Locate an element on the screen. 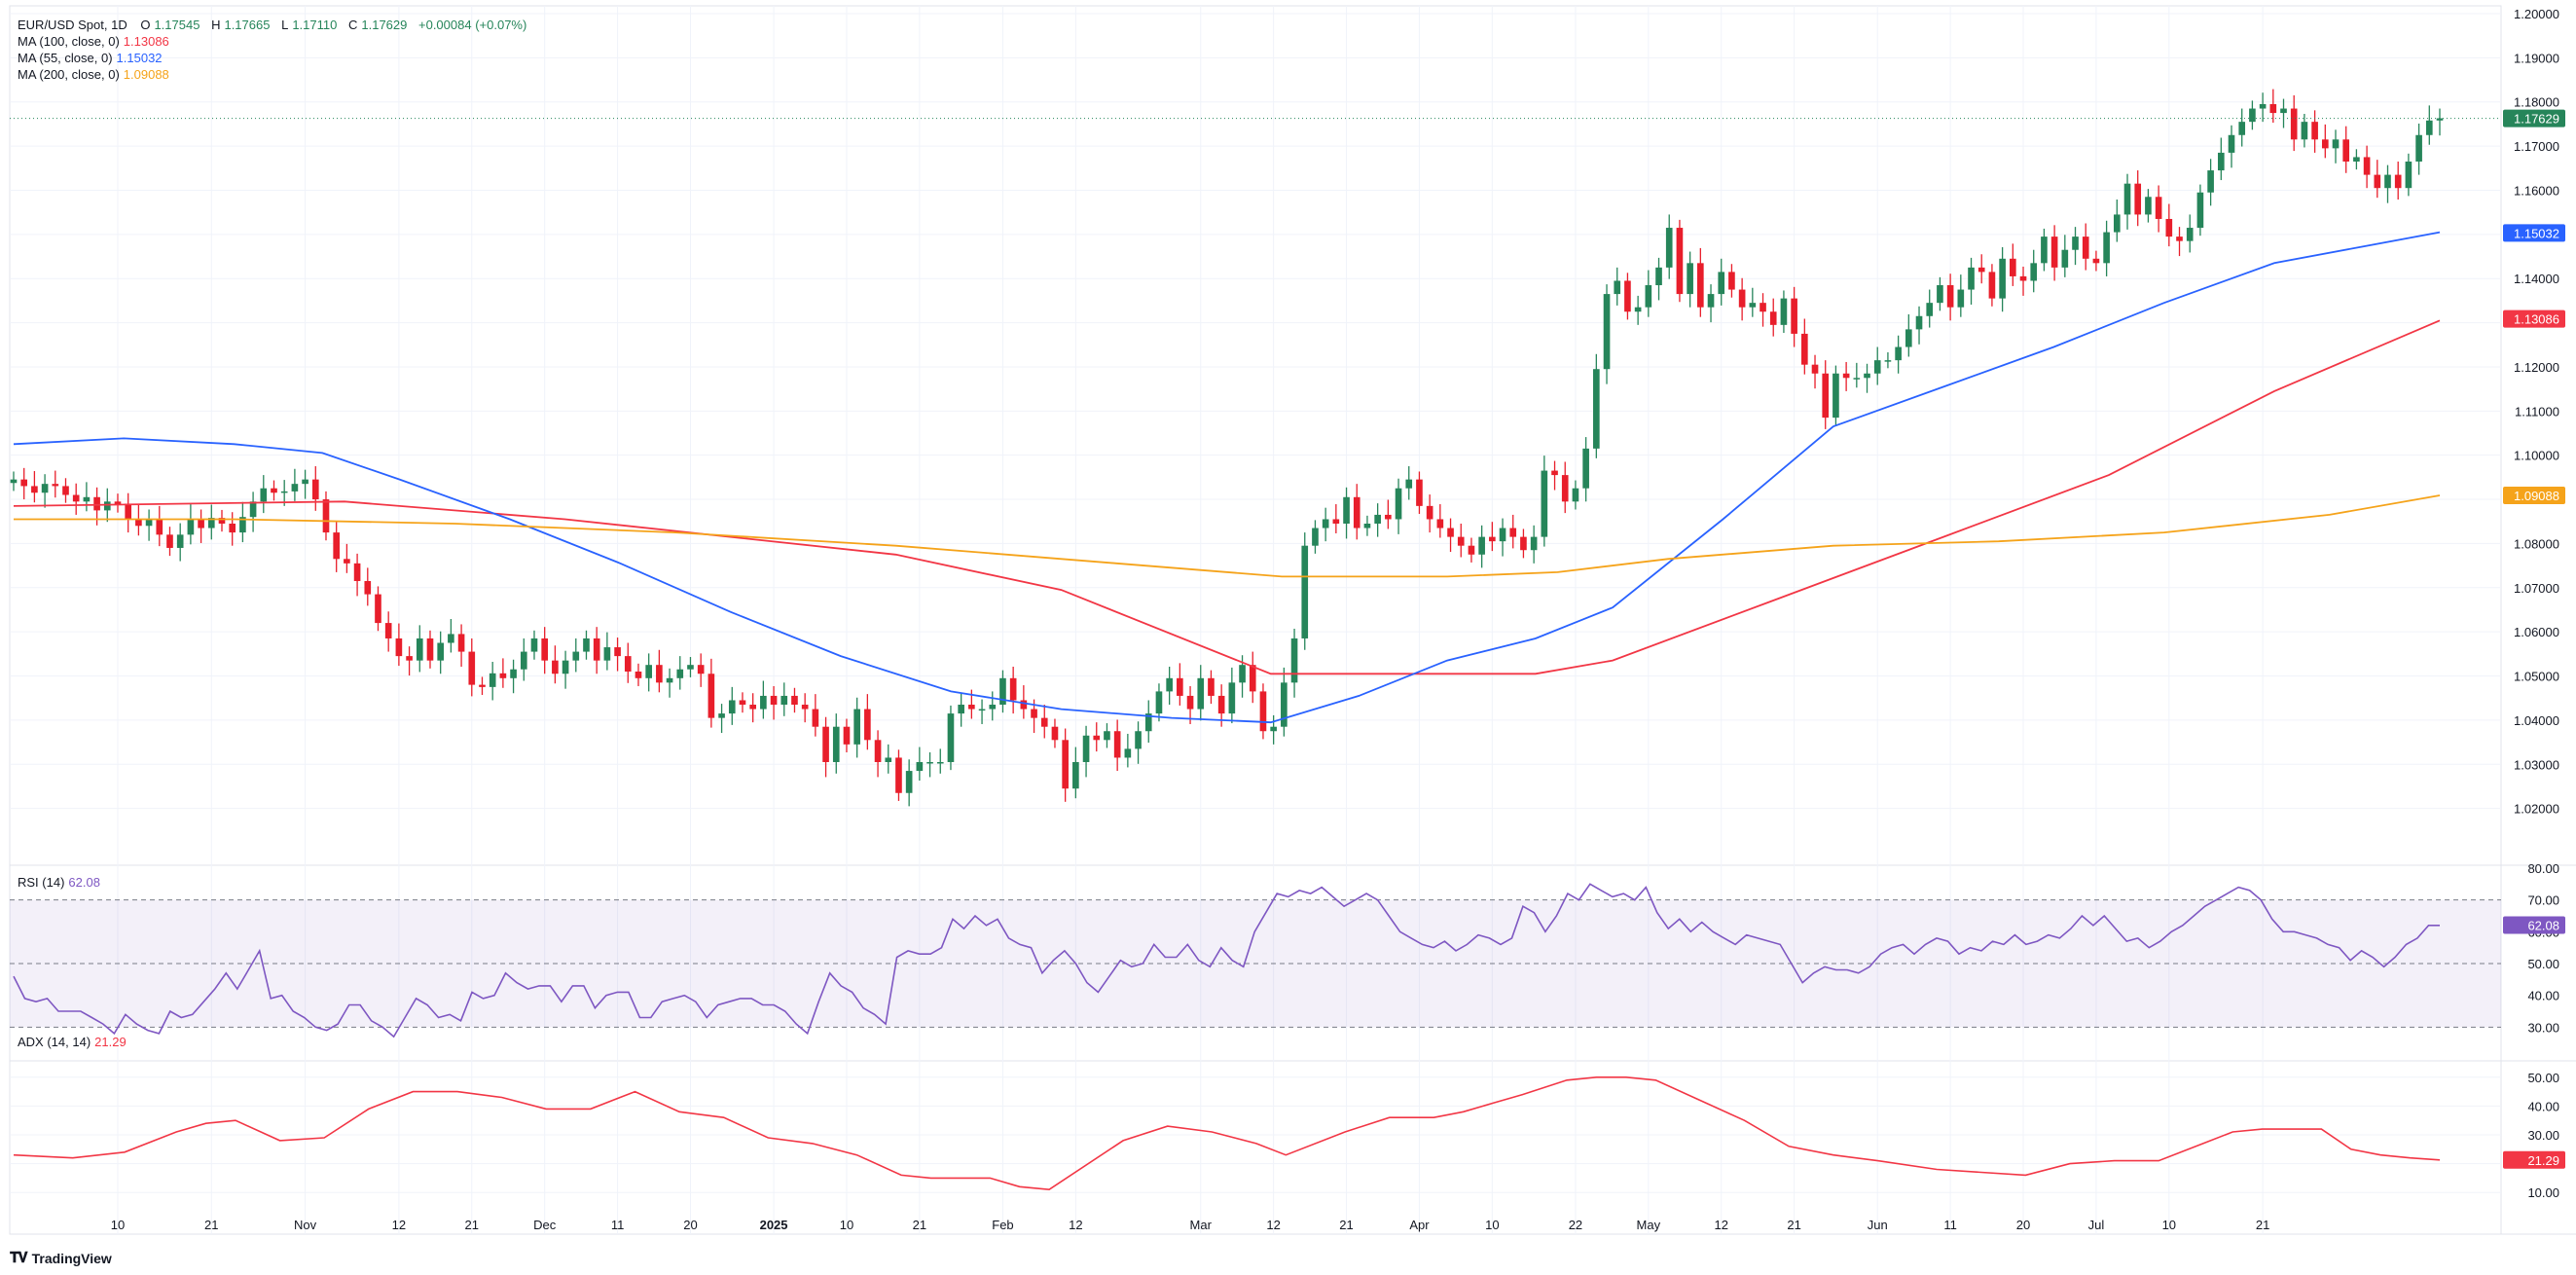  x-tick-label: Apr is located at coordinates (1419, 1225).